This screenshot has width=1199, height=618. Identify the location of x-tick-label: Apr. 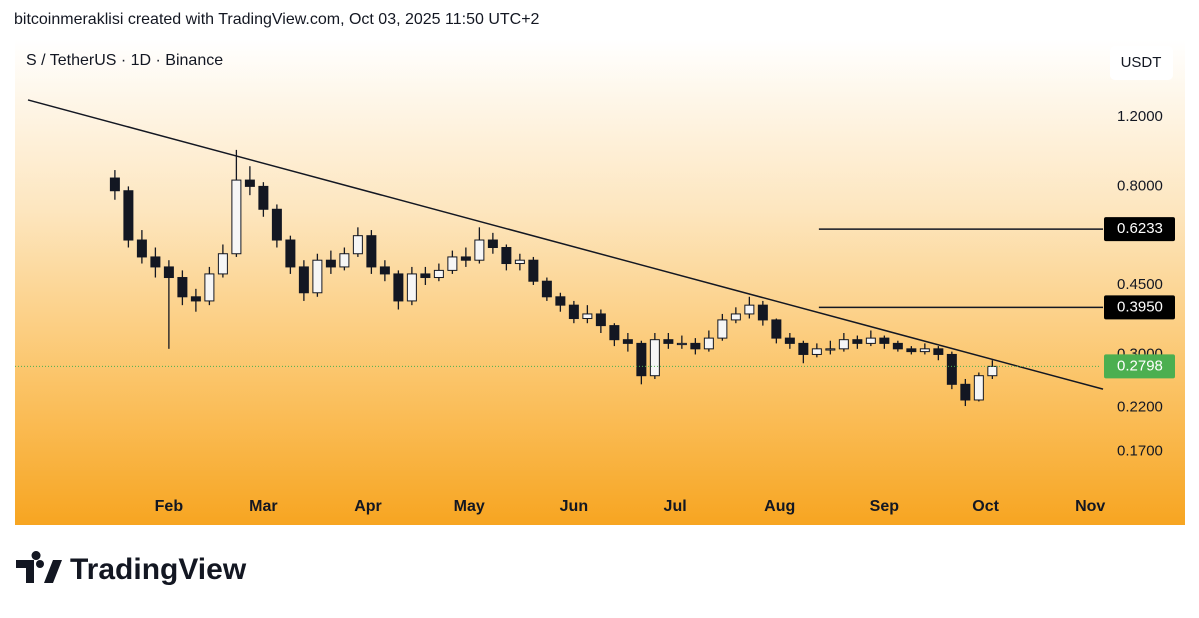
(368, 506).